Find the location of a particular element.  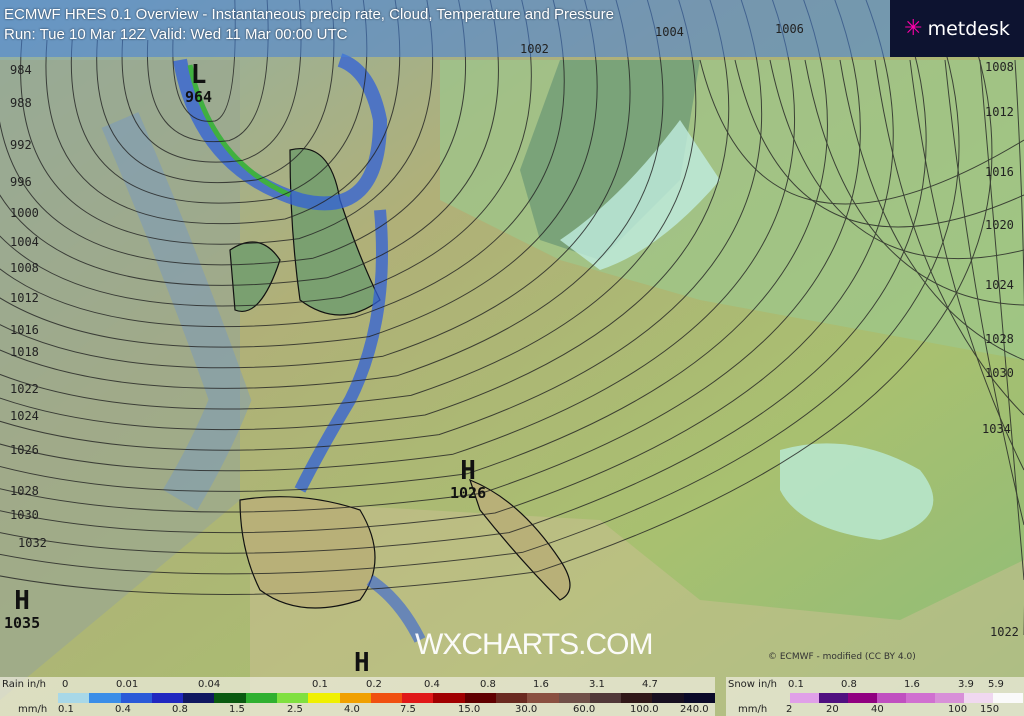

isobar-label: 1000 is located at coordinates (24, 213).